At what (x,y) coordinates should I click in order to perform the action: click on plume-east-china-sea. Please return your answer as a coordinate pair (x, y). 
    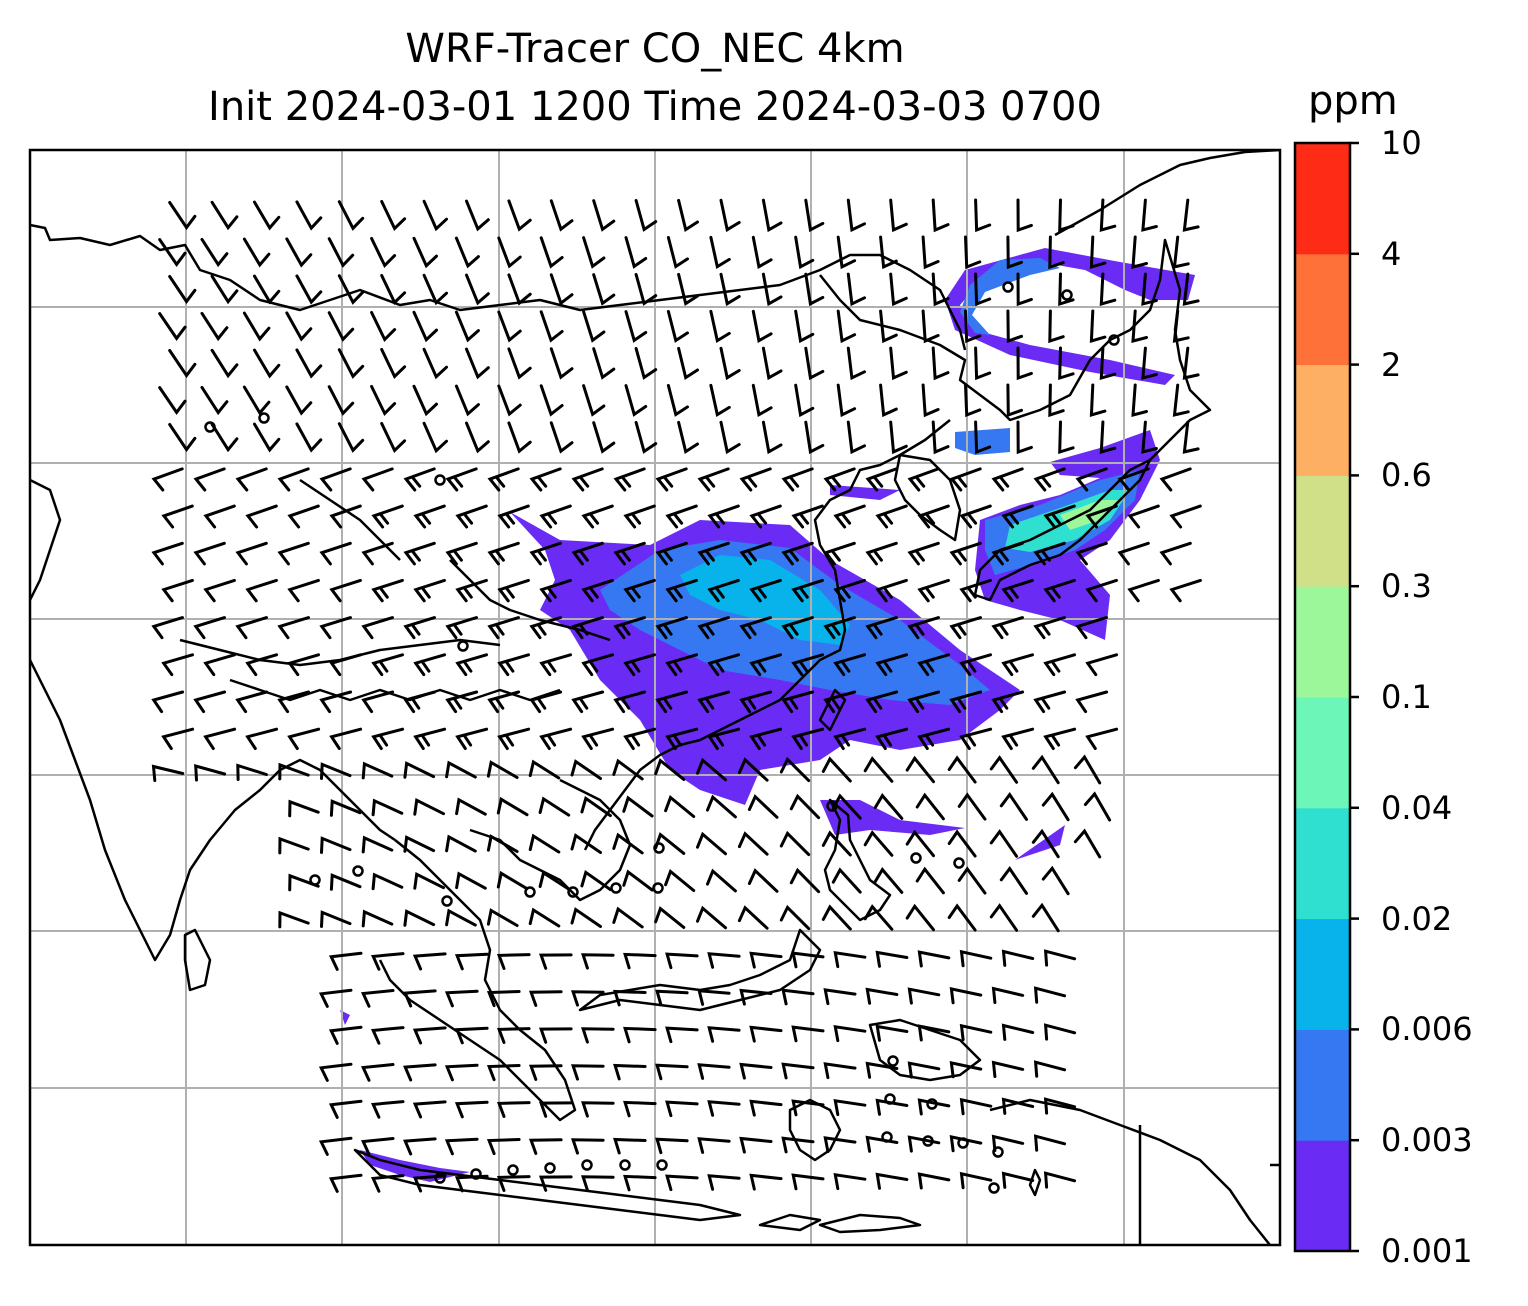
    Looking at the image, I should click on (865, 492).